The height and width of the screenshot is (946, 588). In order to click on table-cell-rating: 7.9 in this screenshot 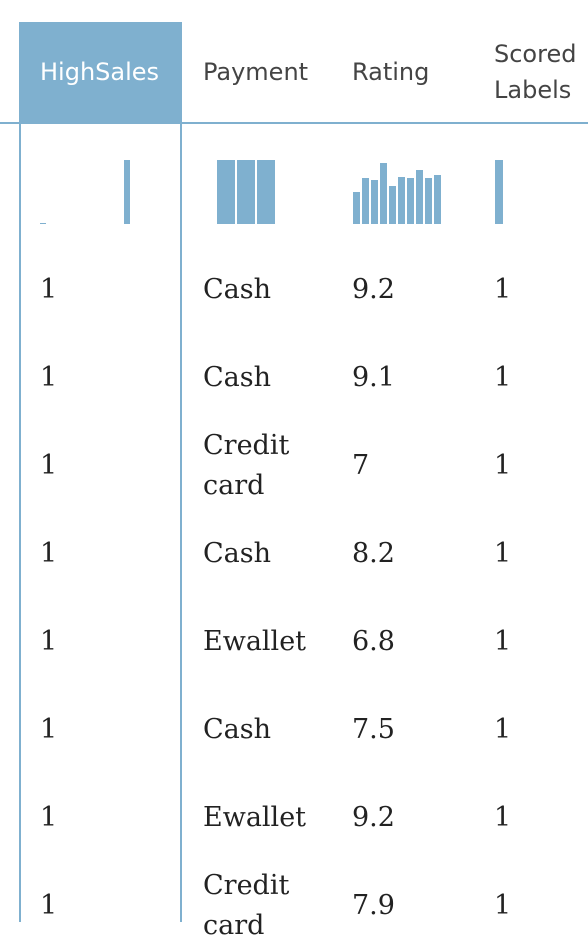, I will do `click(373, 905)`.